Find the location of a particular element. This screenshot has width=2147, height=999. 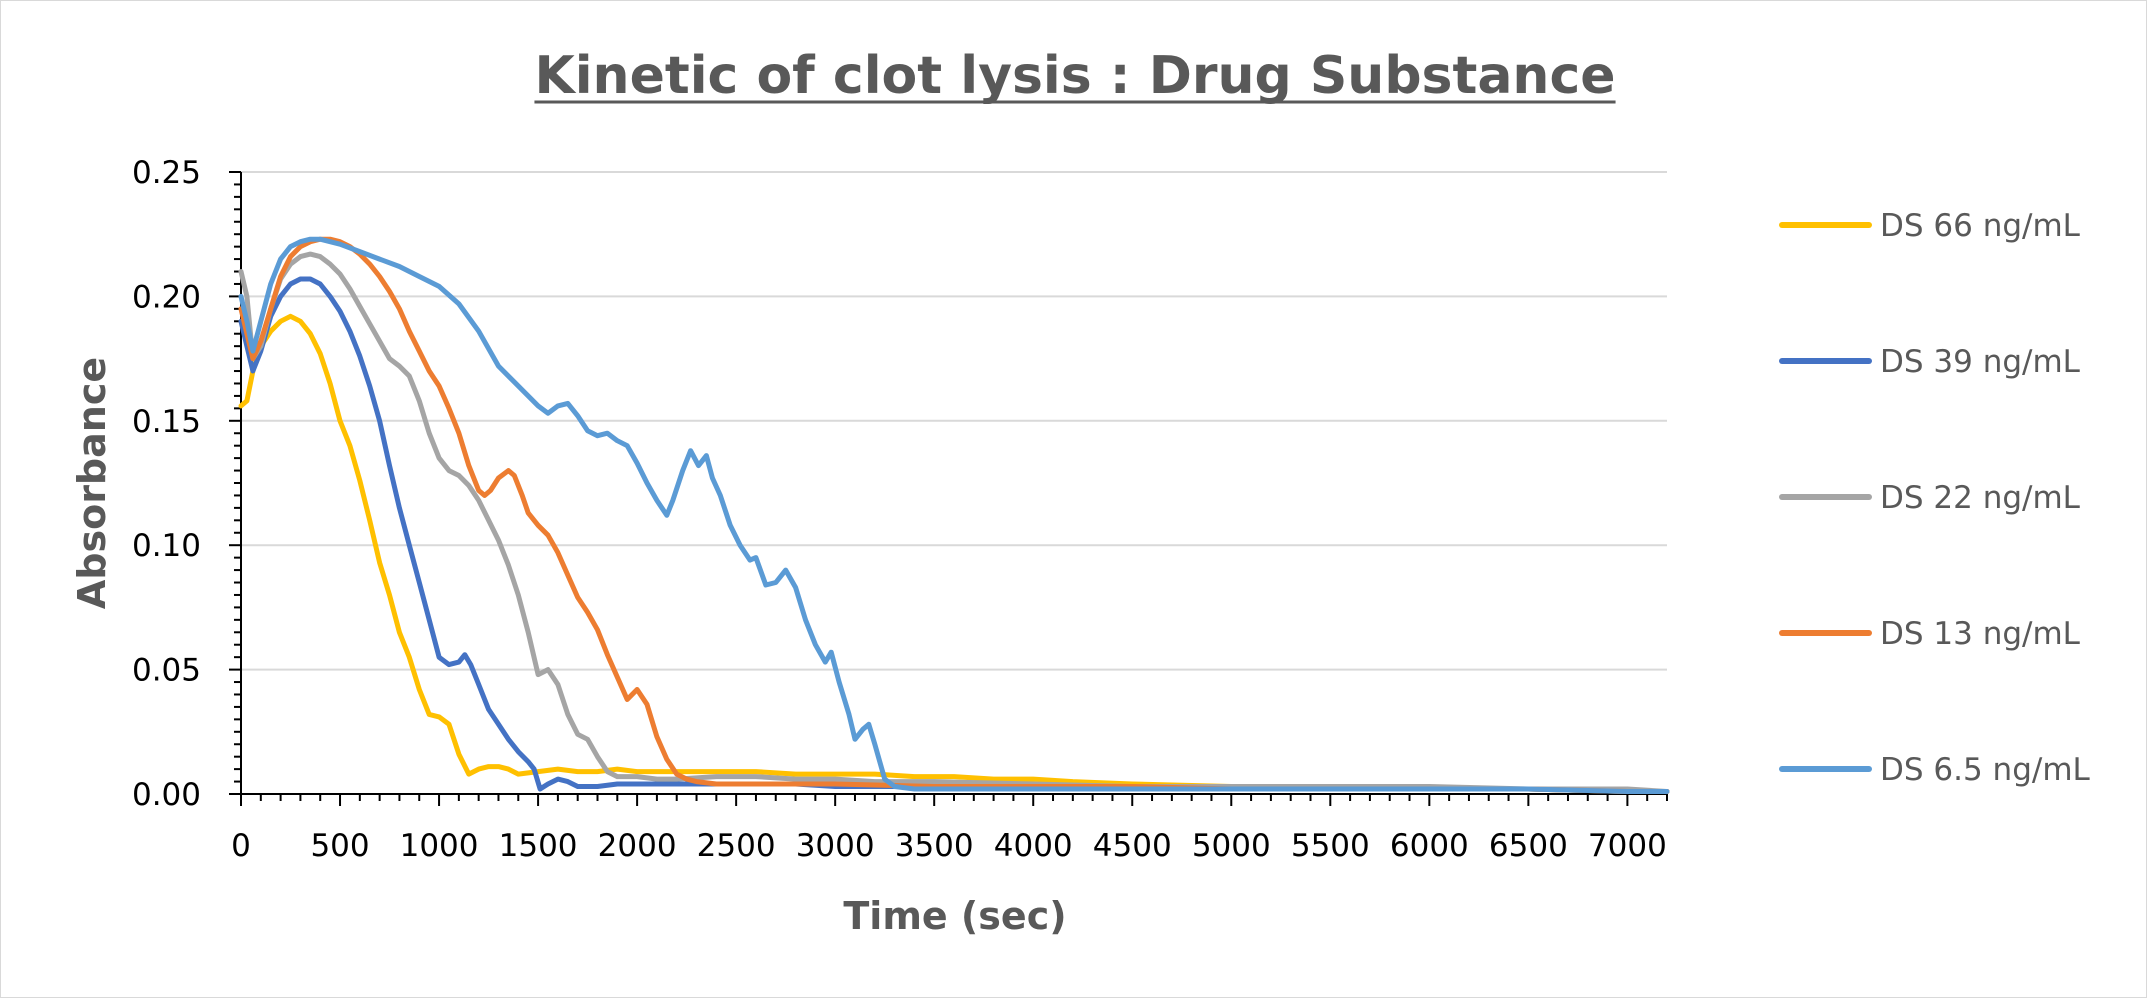

y-tick-label: 0.05 is located at coordinates (166, 671).